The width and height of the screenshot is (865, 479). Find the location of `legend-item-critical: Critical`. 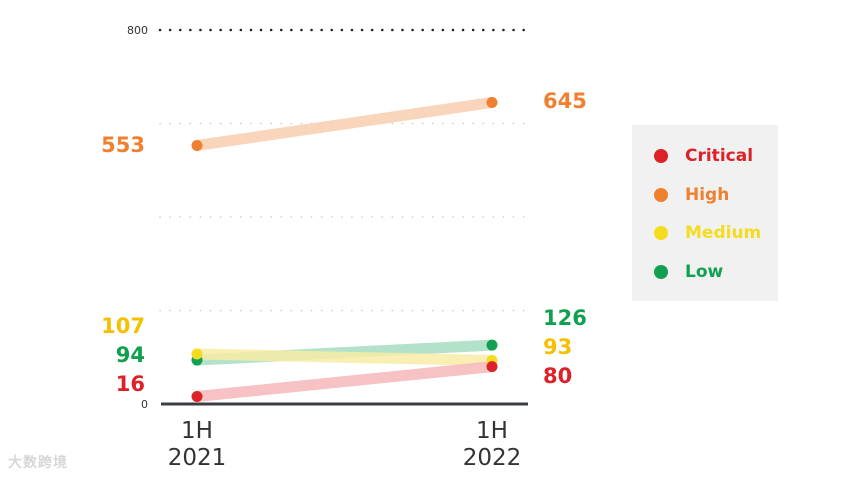

legend-item-critical: Critical is located at coordinates (703, 156).